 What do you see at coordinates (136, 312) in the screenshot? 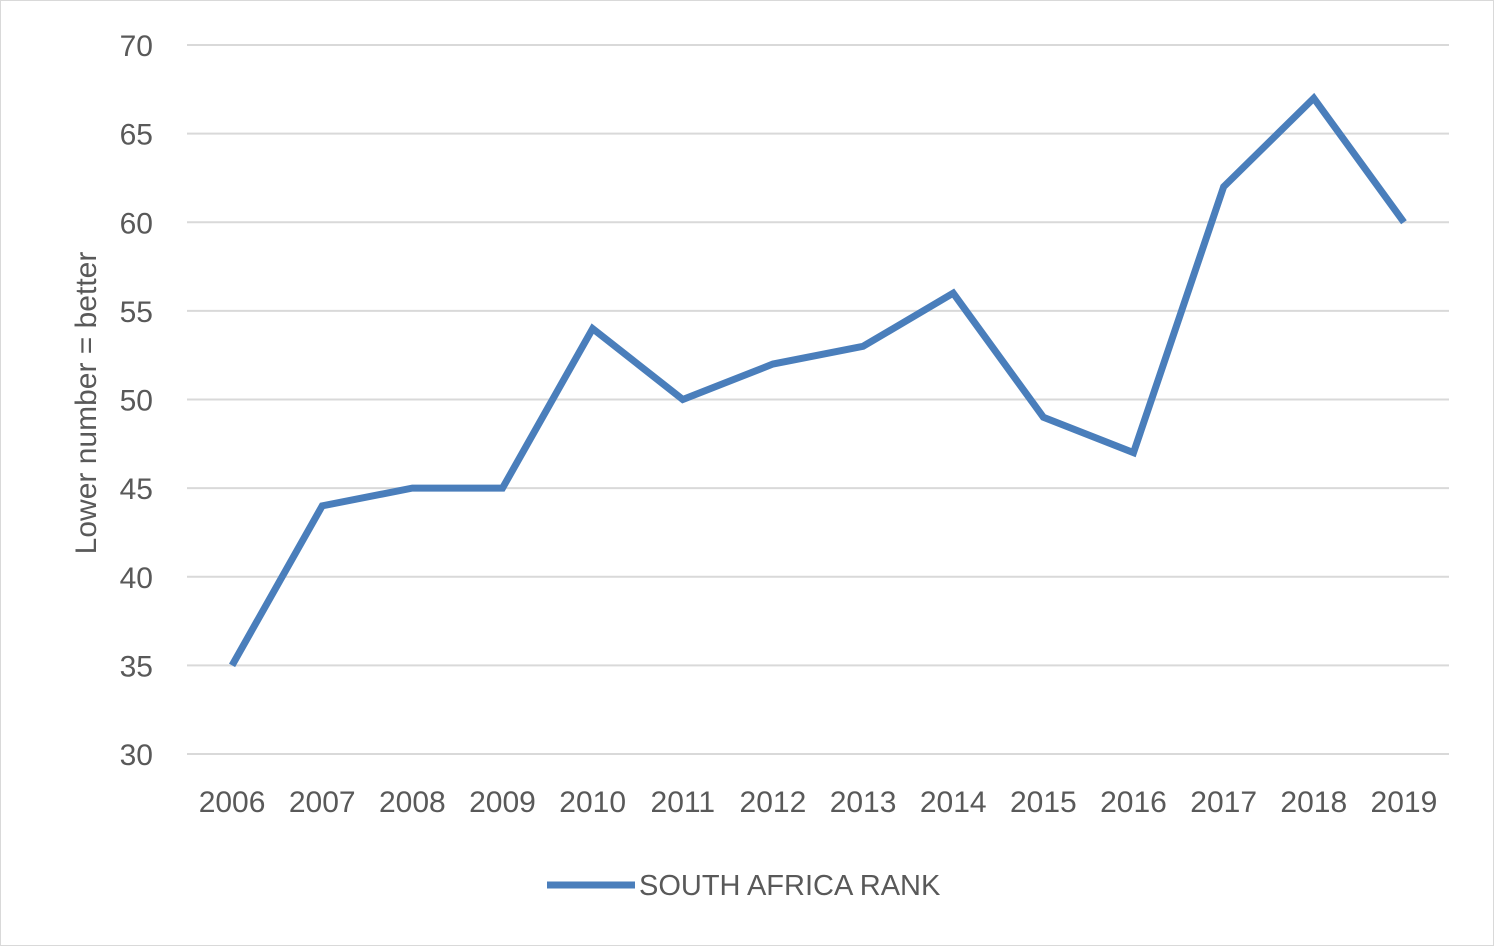
I see `y-tick-label: 55` at bounding box center [136, 312].